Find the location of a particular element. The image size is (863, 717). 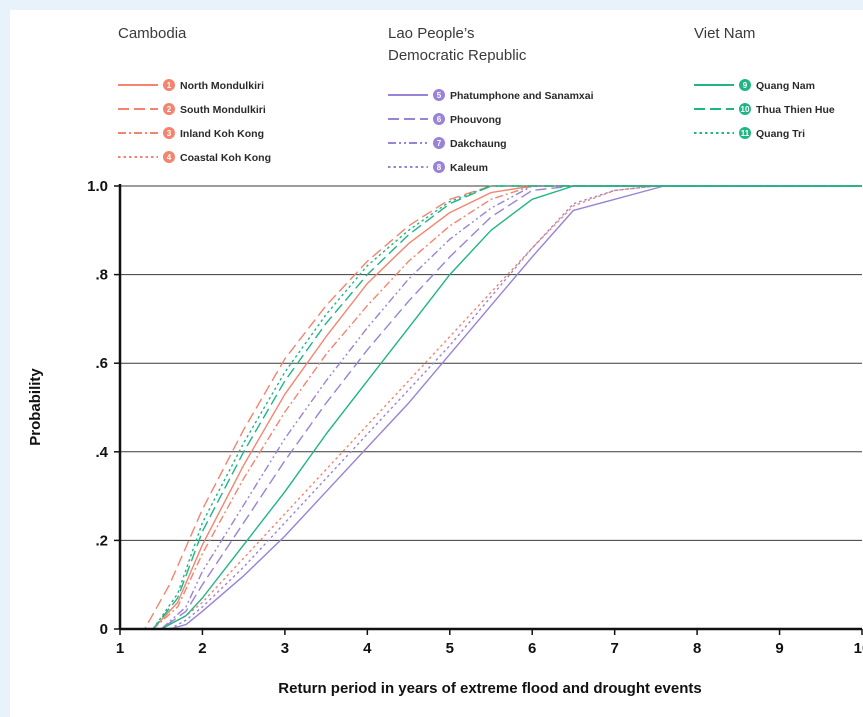

legend-label: Quang Tri is located at coordinates (780, 134).